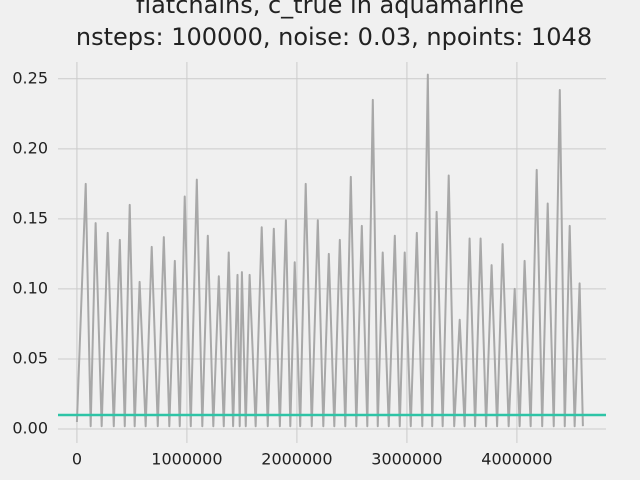  Describe the element at coordinates (516, 459) in the screenshot. I see `x-tick-label: 4000000` at that location.